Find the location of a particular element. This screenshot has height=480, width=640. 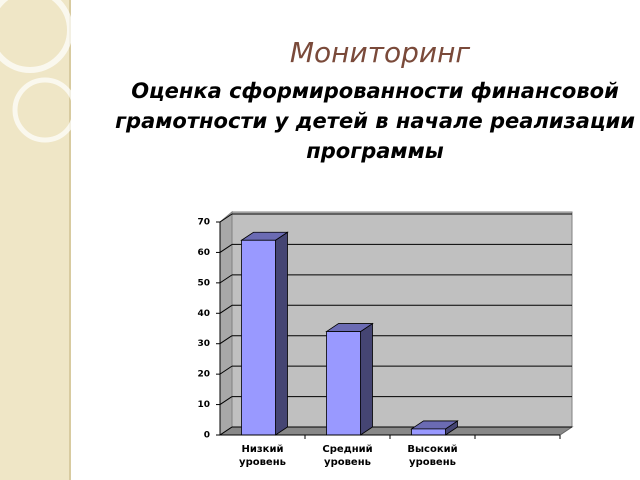

y-tick-label: 40 is located at coordinates (203, 314).